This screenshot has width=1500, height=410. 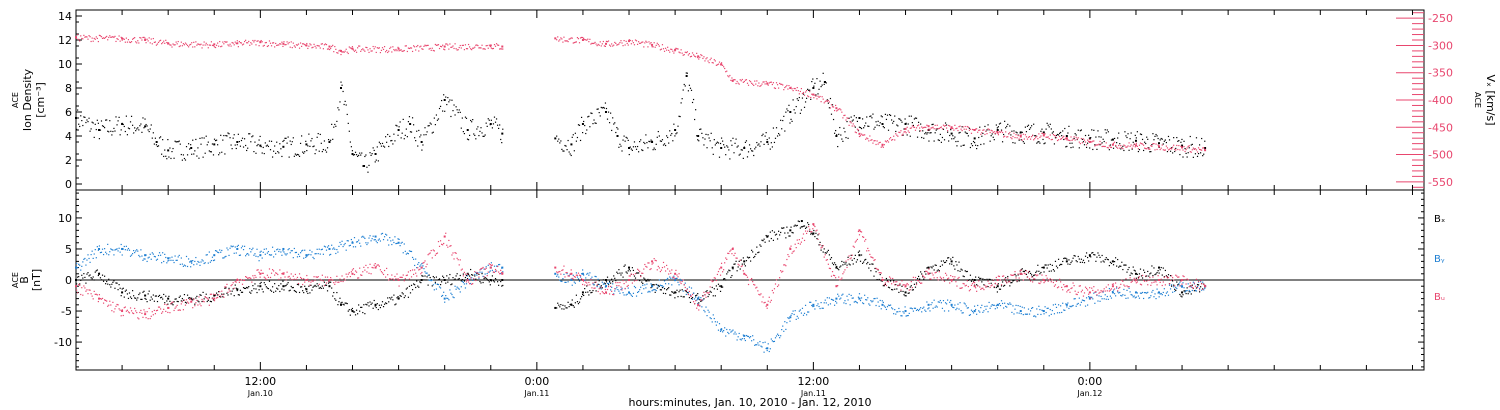 What do you see at coordinates (65, 16) in the screenshot?
I see `density-tick-label: 14` at bounding box center [65, 16].